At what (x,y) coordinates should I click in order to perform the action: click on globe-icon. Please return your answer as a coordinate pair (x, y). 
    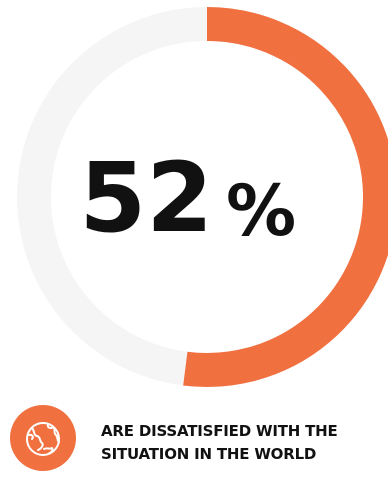
    Looking at the image, I should click on (43, 438).